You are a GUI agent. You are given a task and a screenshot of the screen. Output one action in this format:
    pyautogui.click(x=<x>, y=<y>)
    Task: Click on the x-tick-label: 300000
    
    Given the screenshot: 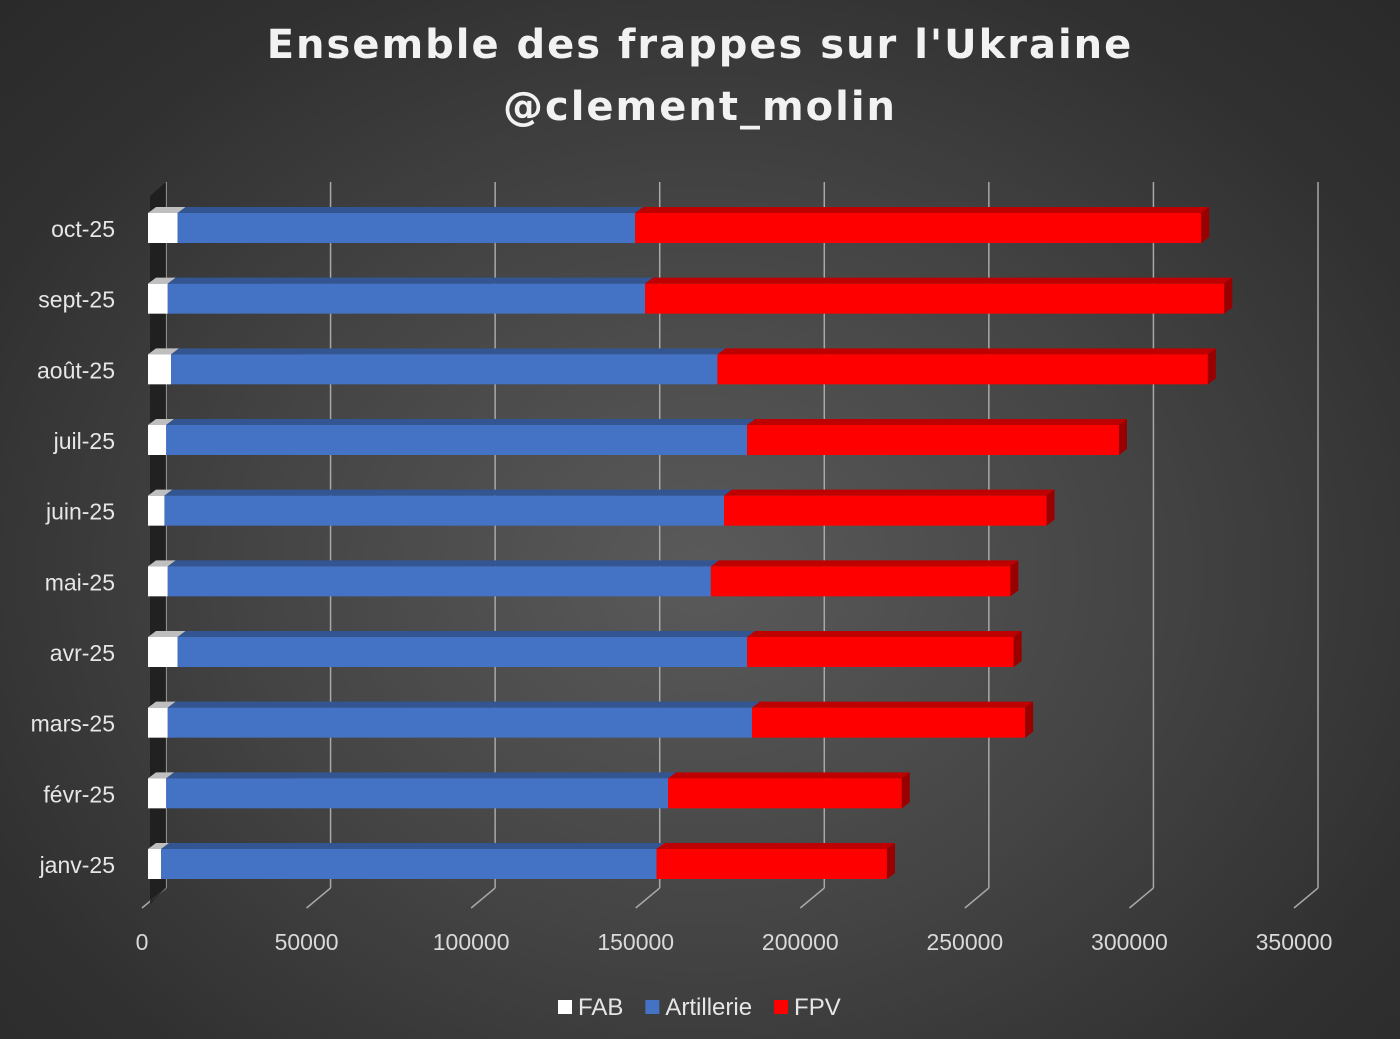 What is the action you would take?
    pyautogui.click(x=1129, y=942)
    